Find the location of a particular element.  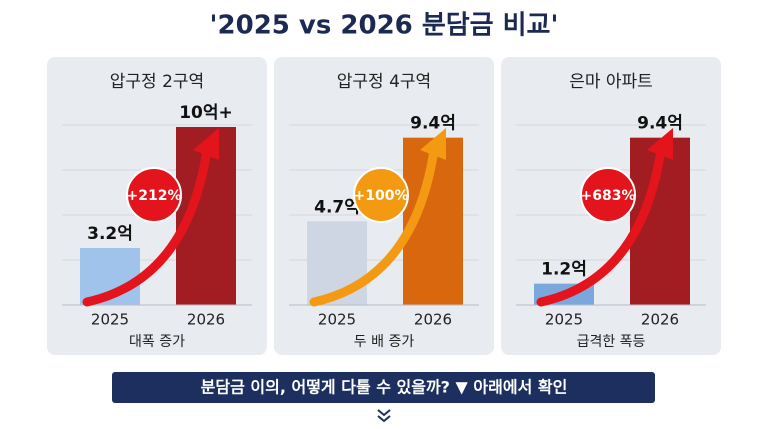

chart-title: 압구정 4구역 is located at coordinates (384, 82).